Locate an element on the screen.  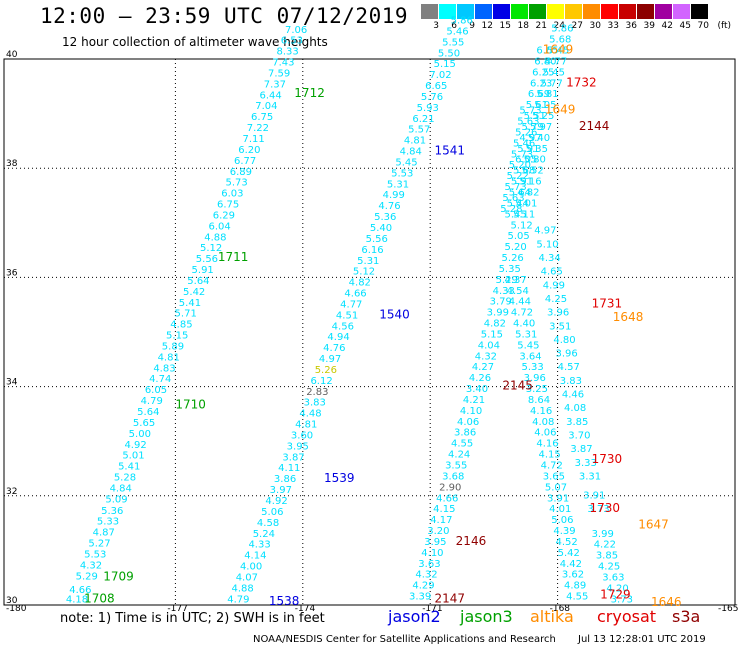
swh-value-label: 5.05 is located at coordinates (545, 105).